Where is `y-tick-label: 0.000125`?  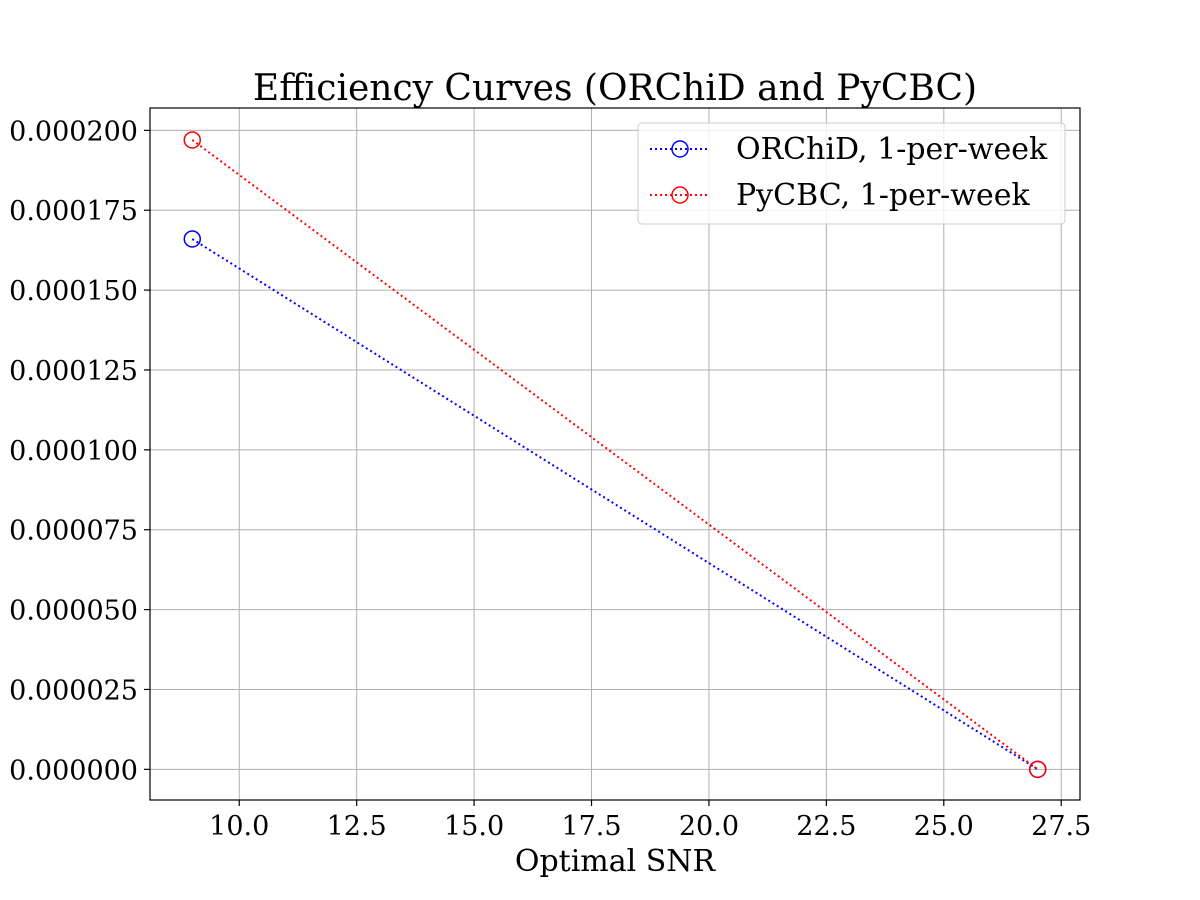 y-tick-label: 0.000125 is located at coordinates (73, 371).